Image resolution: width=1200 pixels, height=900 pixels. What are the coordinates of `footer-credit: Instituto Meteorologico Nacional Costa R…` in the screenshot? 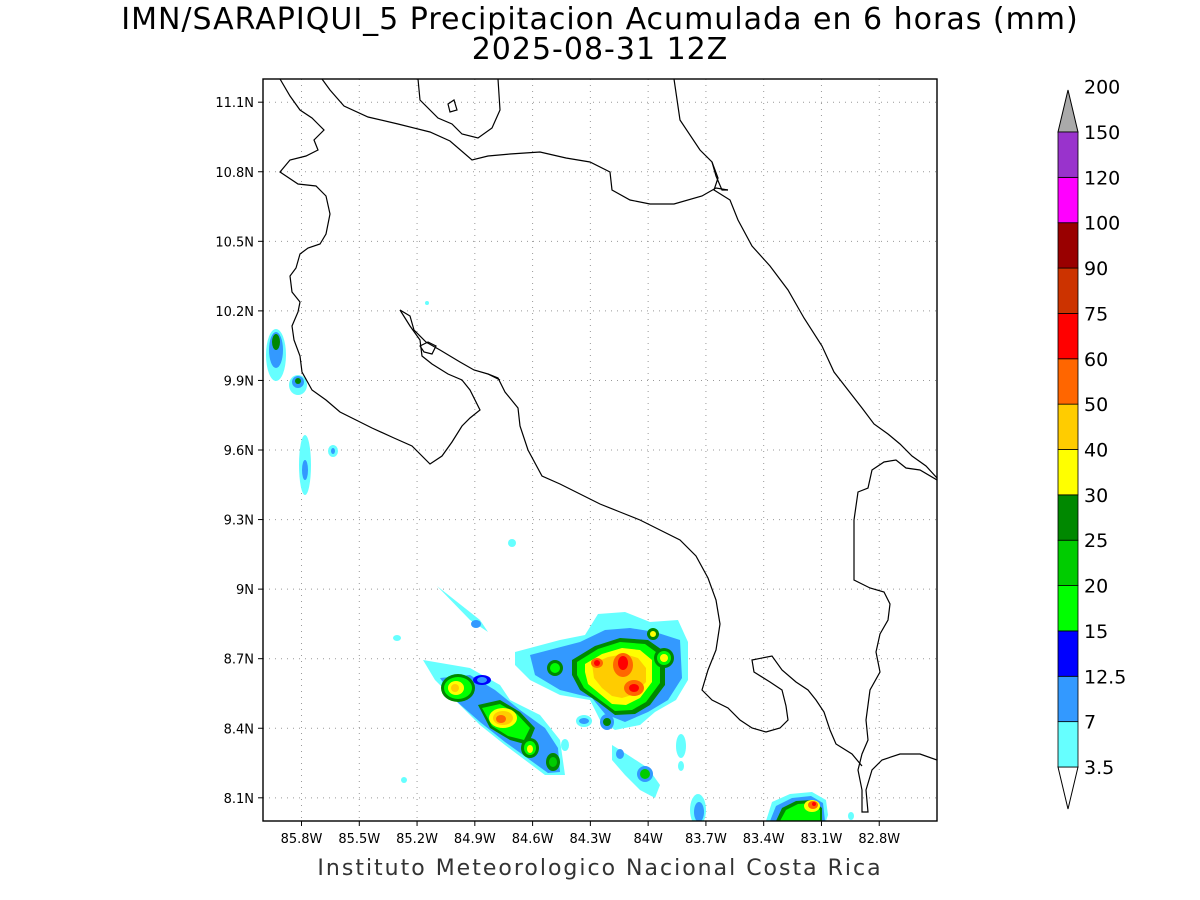 It's located at (600, 868).